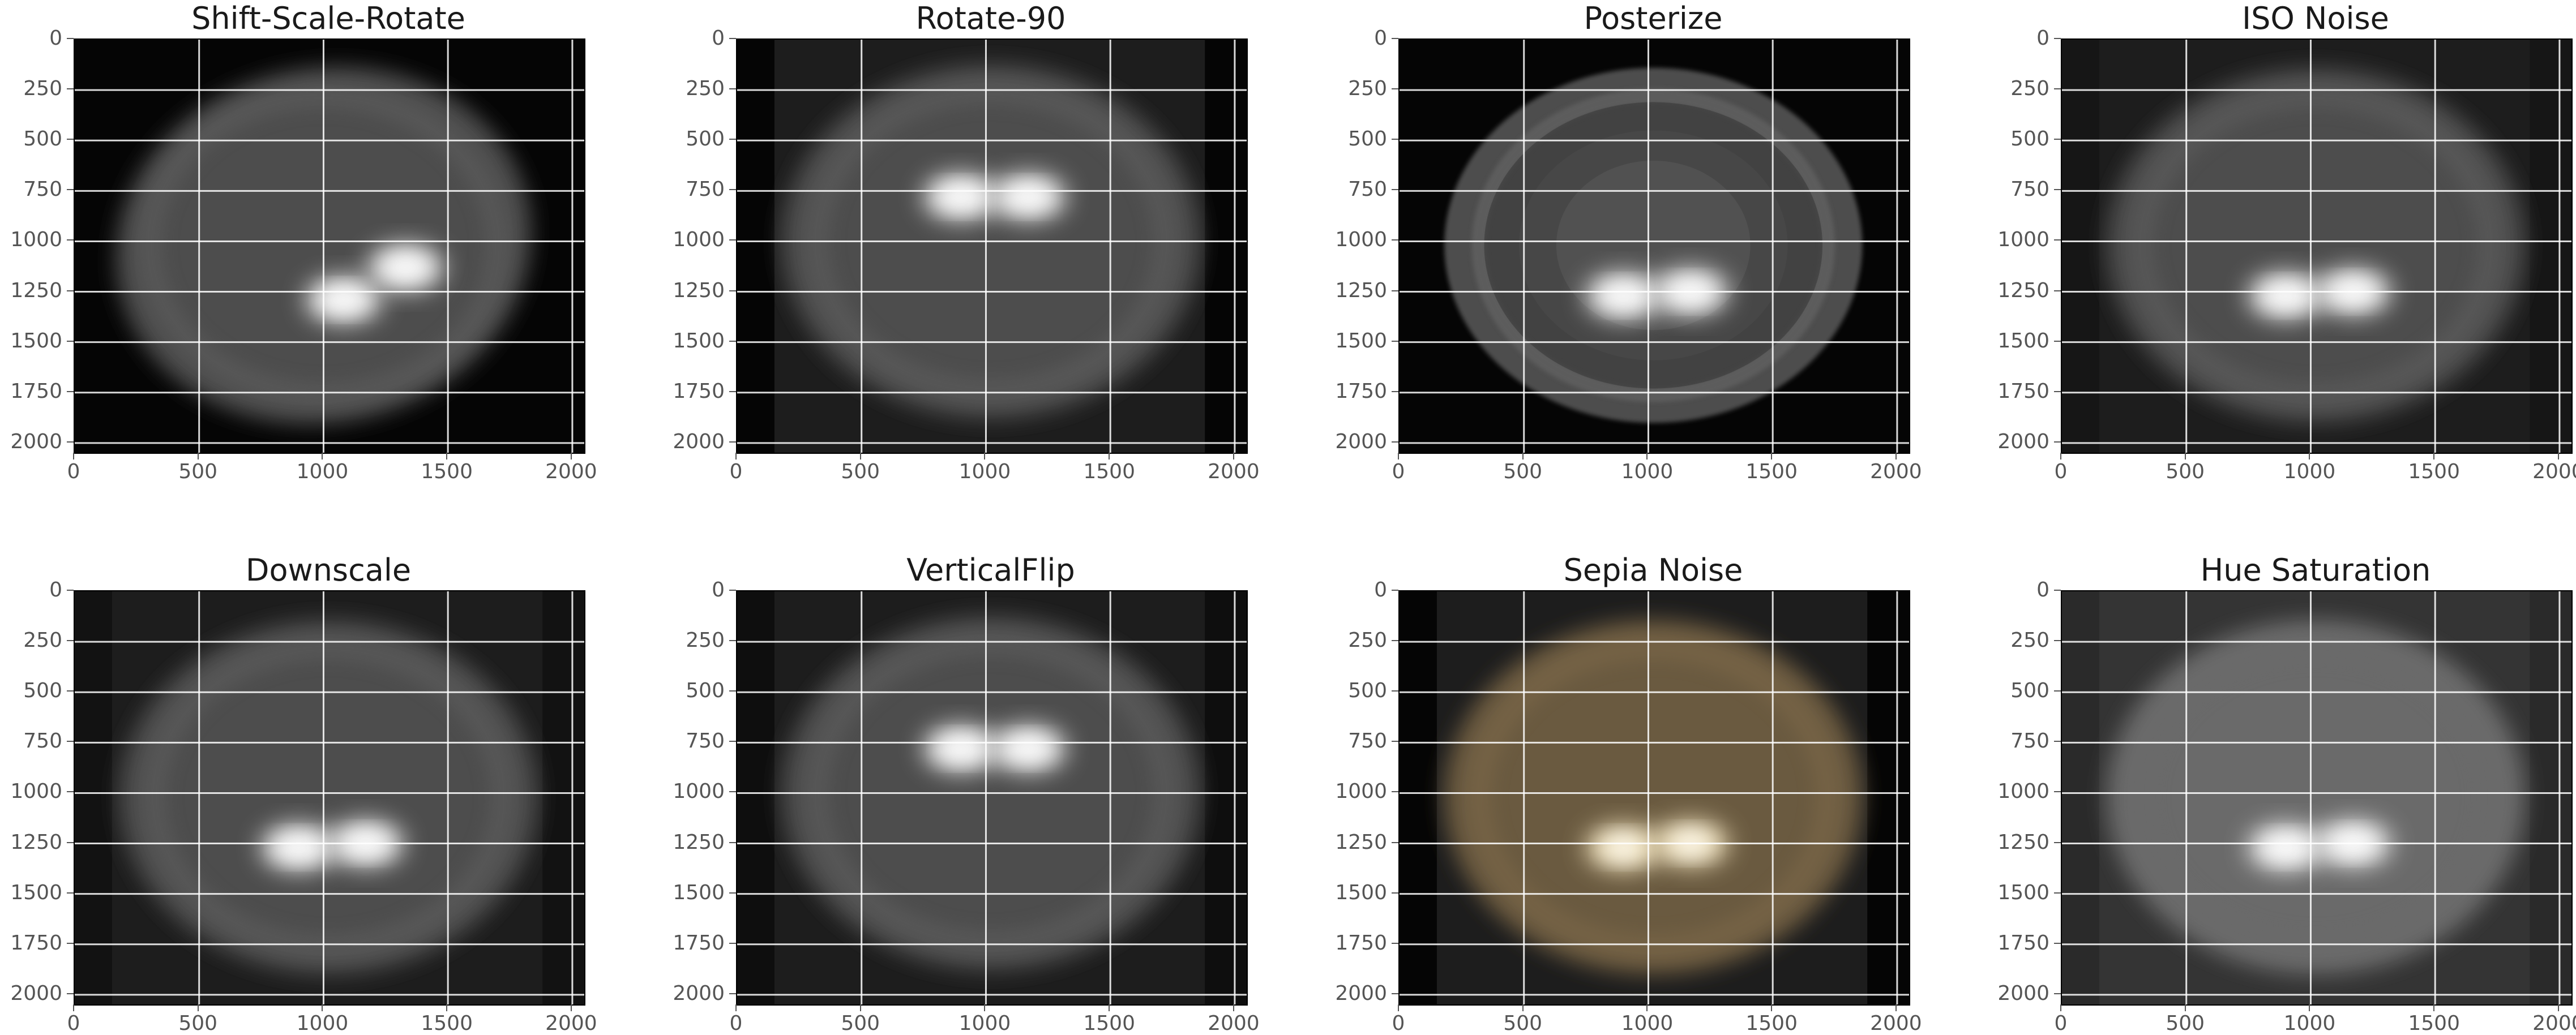 The width and height of the screenshot is (2576, 1035). Describe the element at coordinates (718, 590) in the screenshot. I see `y-tick-label: 0` at that location.